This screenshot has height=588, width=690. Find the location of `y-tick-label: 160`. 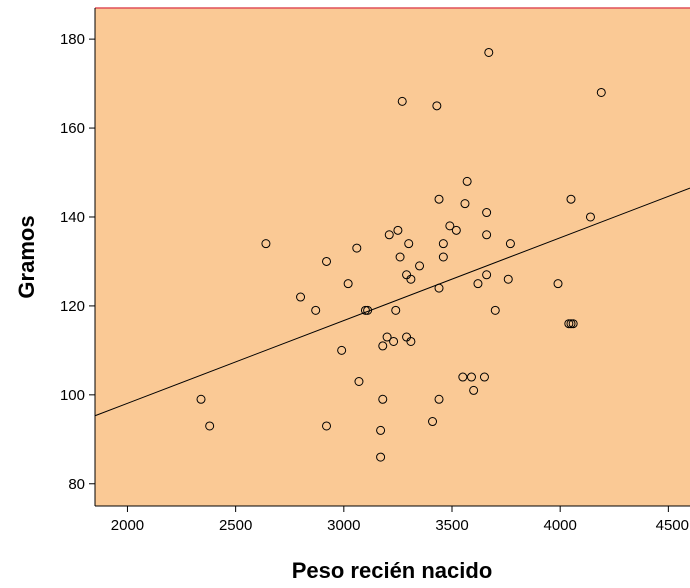

y-tick-label: 160 is located at coordinates (72, 128).